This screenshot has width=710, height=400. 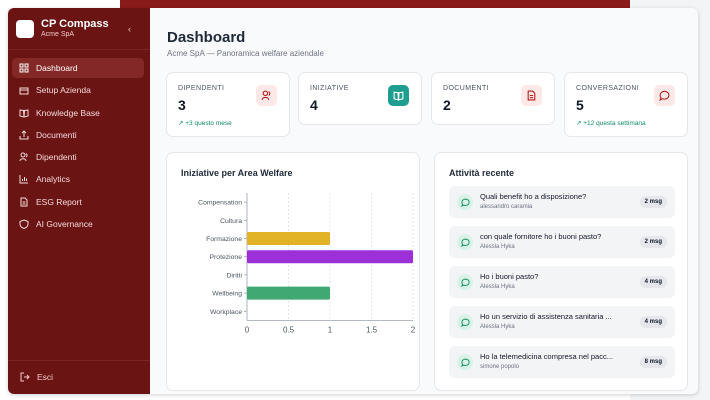 What do you see at coordinates (45, 377) in the screenshot?
I see `logout-label: Esci` at bounding box center [45, 377].